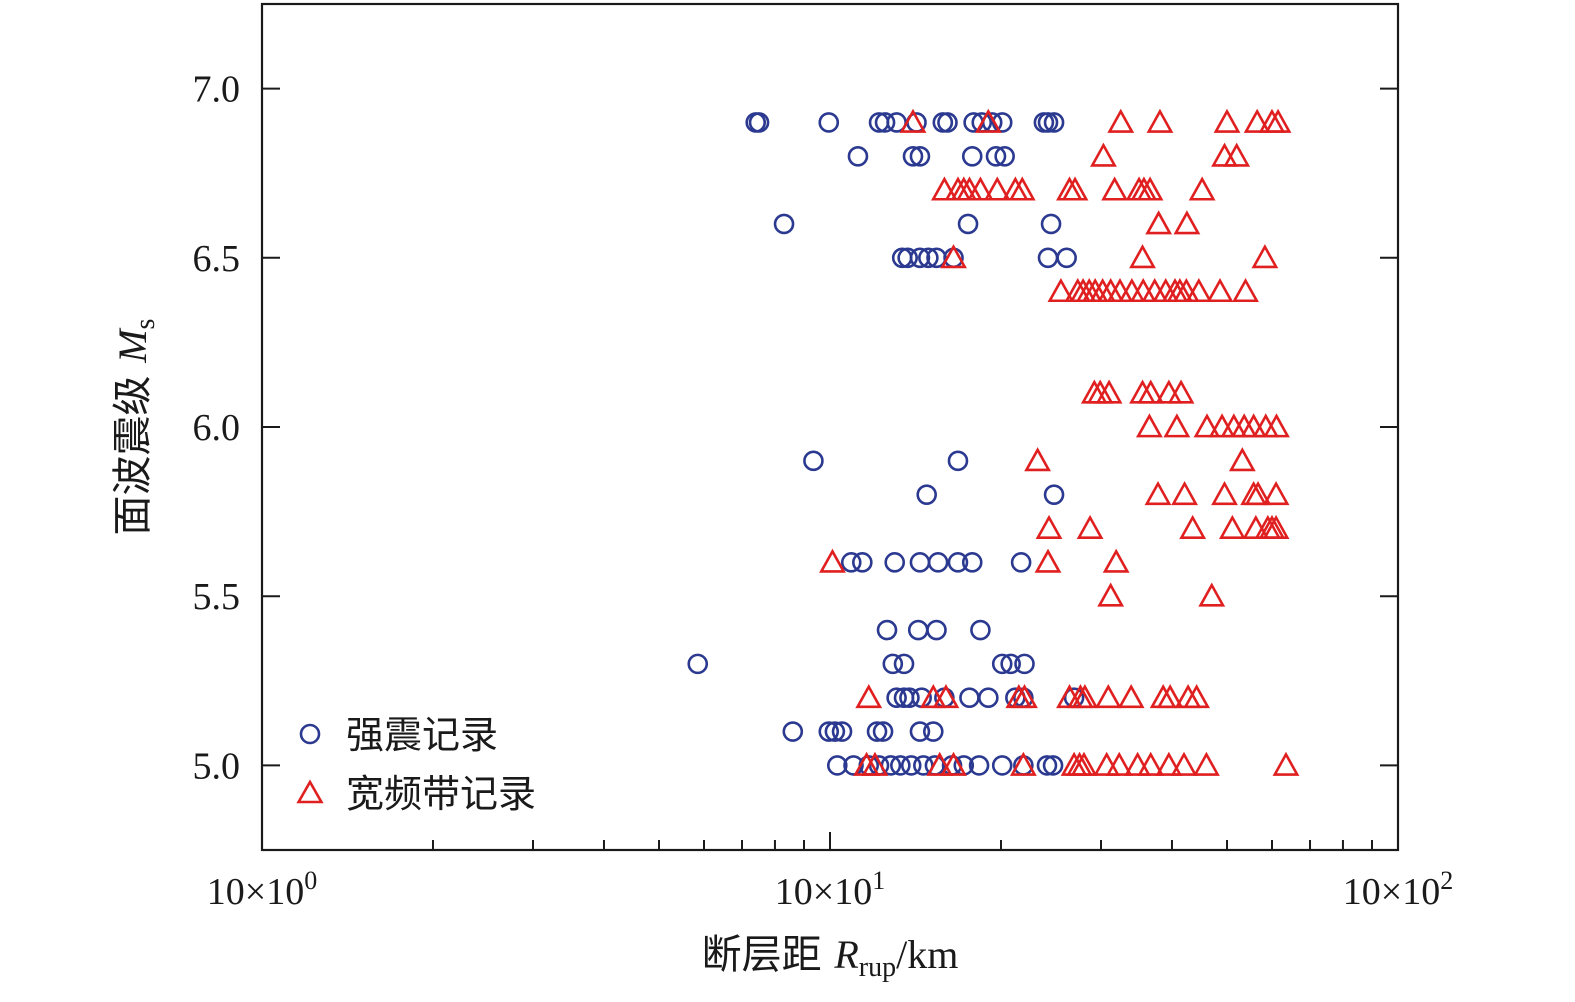  Describe the element at coordinates (422, 735) in the screenshot. I see `legend-label-strong-motion: 强震记录` at that location.